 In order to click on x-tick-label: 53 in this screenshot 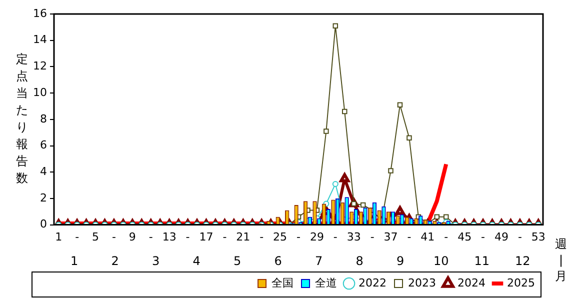, I will do `click(538, 237)`.